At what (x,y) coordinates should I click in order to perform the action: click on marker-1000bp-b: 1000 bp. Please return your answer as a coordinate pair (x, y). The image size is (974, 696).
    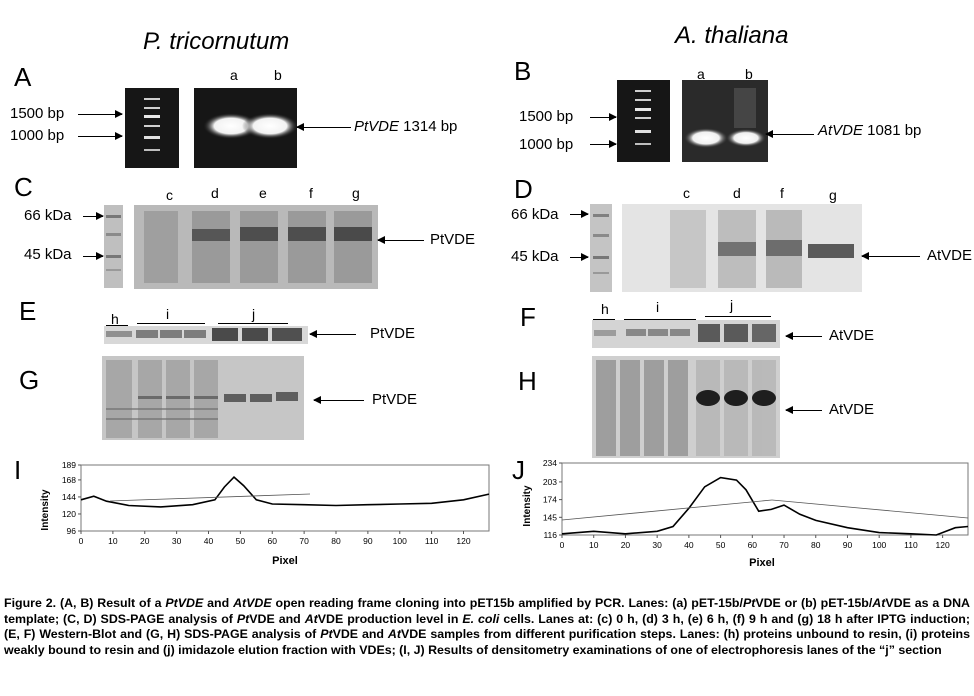
    Looking at the image, I should click on (546, 144).